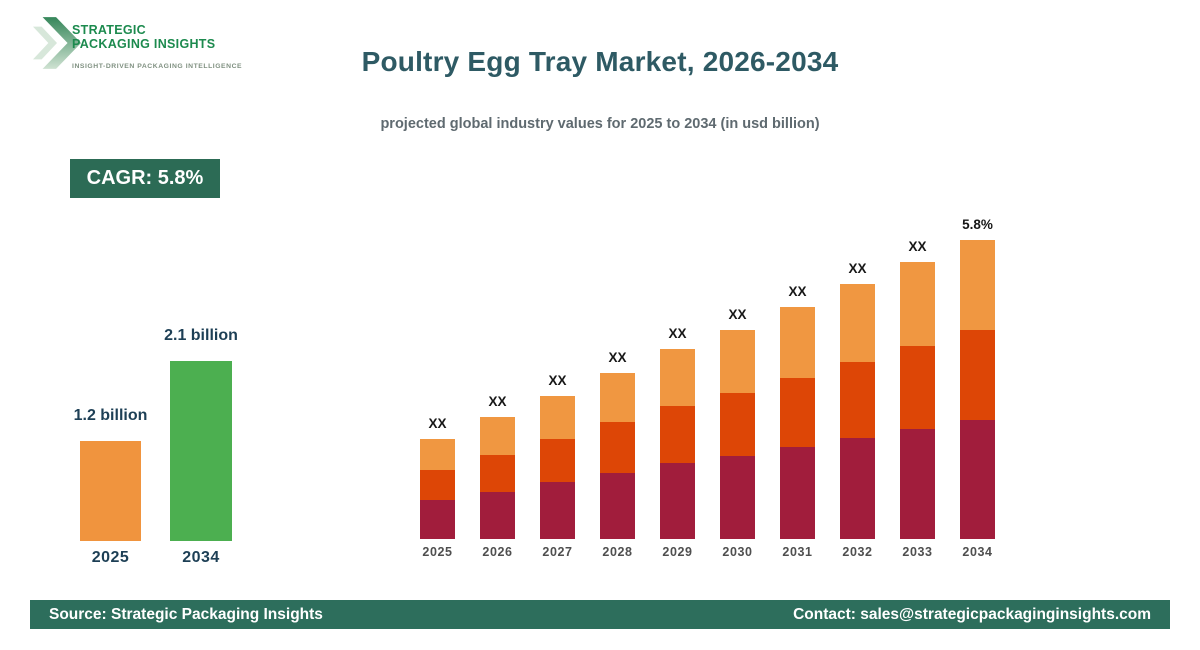 This screenshot has width=1200, height=650. I want to click on stack-segment-top-2027, so click(557, 417).